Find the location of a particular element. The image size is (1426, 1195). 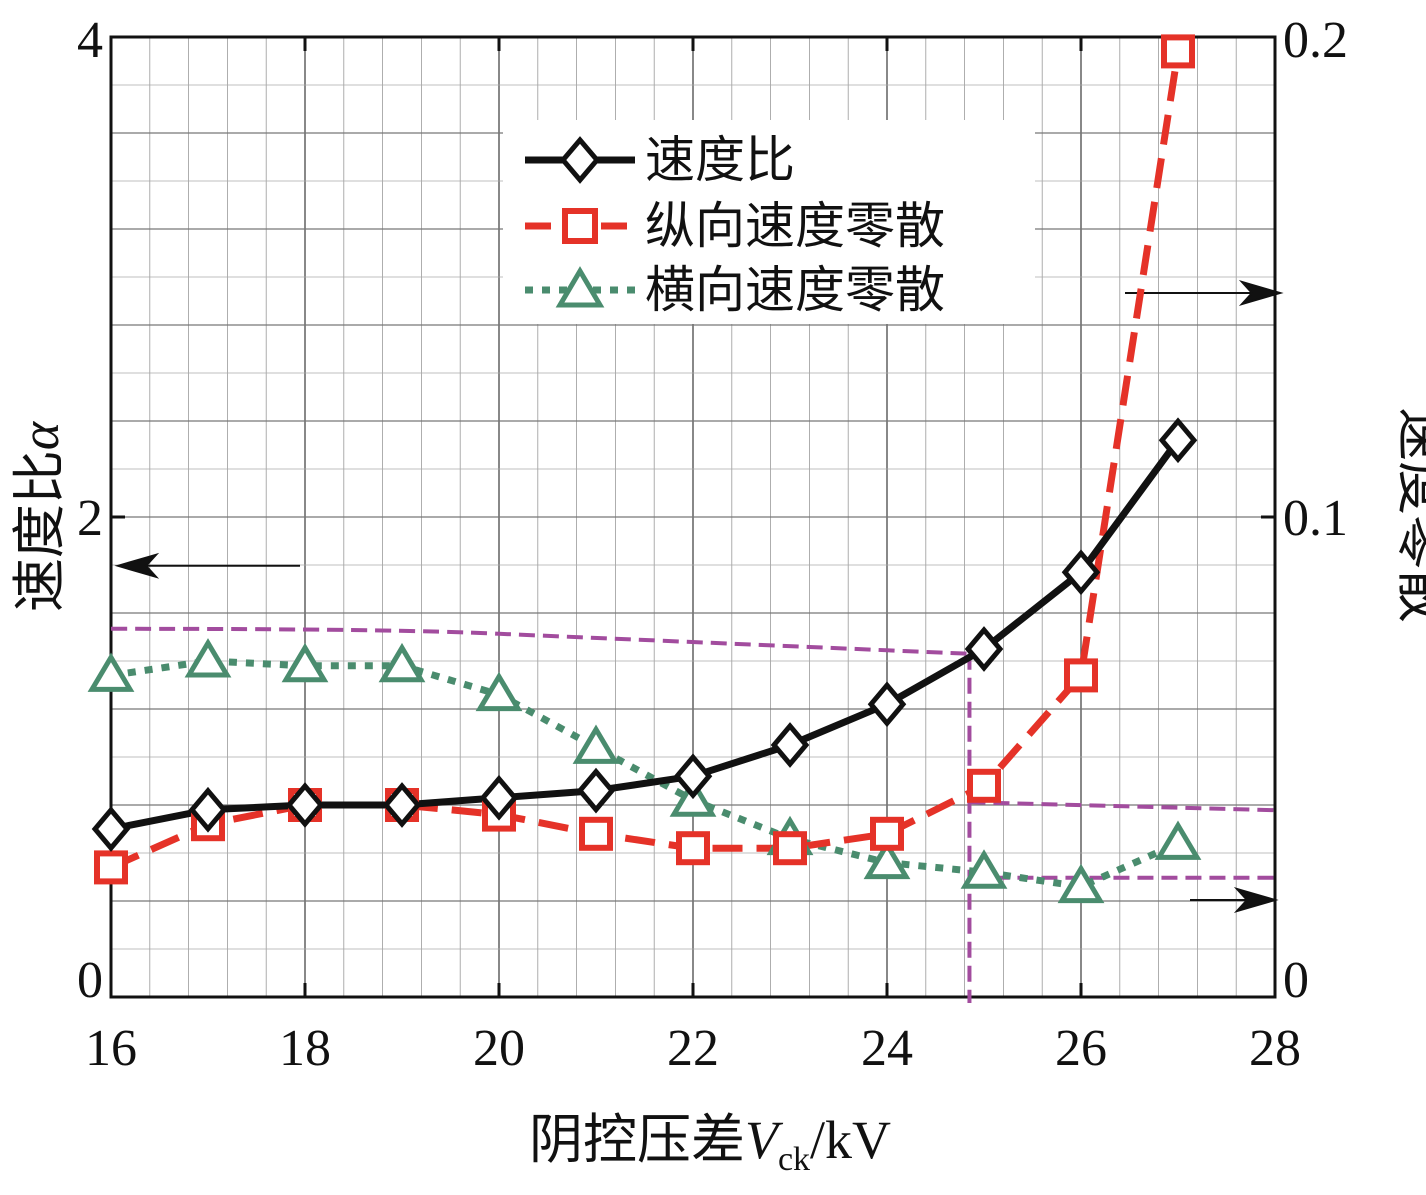

legend-label-0: 速度比 is located at coordinates (720, 160).